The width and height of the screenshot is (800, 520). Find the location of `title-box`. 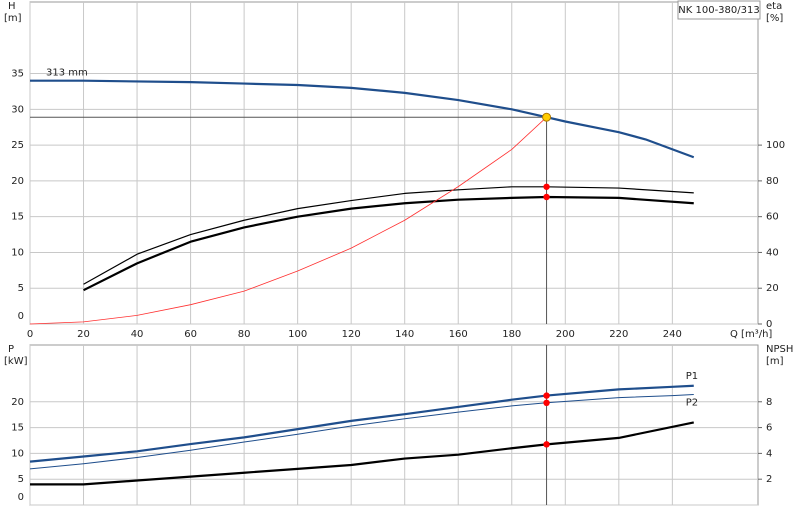

title-box is located at coordinates (719, 10).